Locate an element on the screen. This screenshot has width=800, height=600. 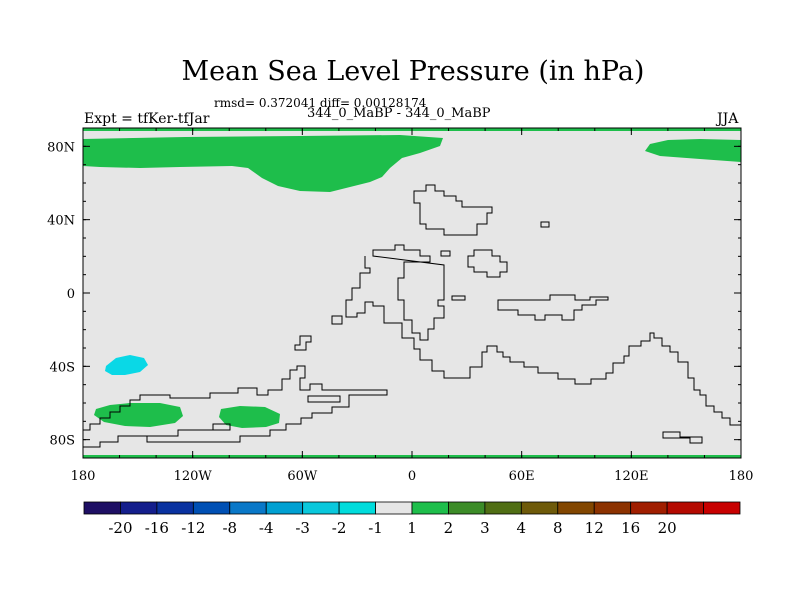
colorbar-label: -4 is located at coordinates (266, 528).